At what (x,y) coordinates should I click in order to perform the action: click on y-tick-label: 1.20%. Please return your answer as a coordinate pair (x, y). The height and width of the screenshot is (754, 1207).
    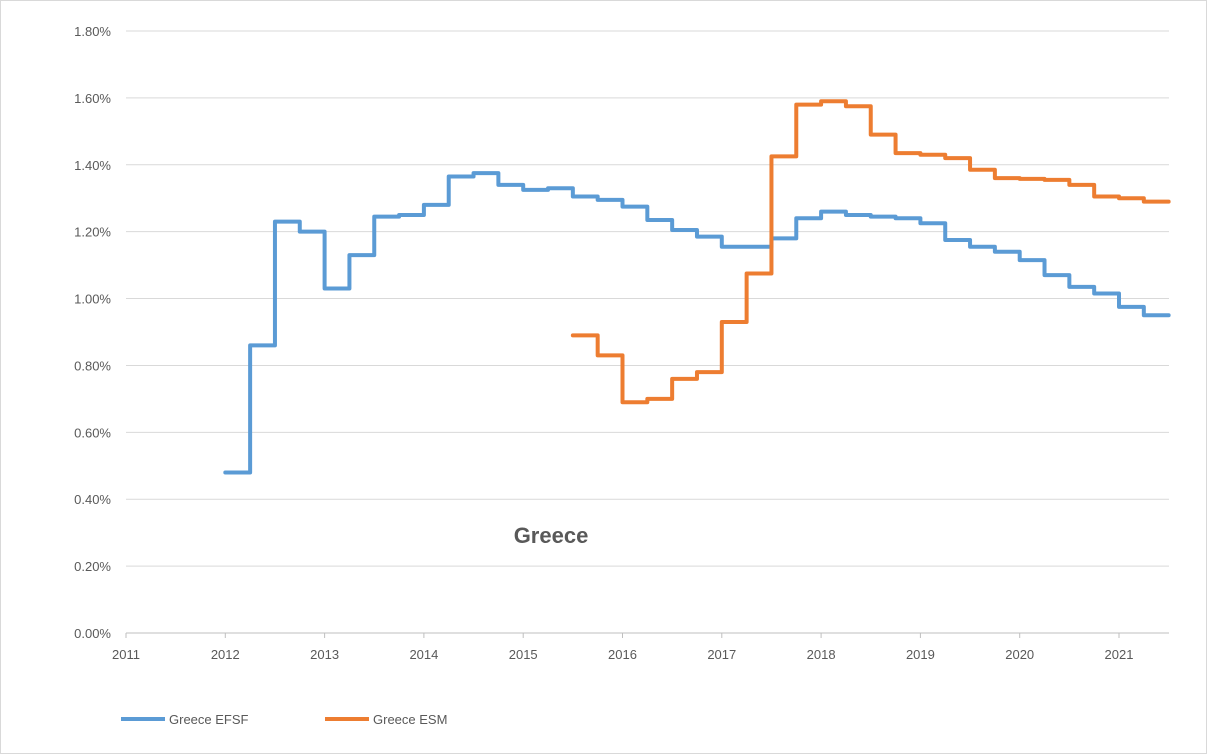
    Looking at the image, I should click on (92, 232).